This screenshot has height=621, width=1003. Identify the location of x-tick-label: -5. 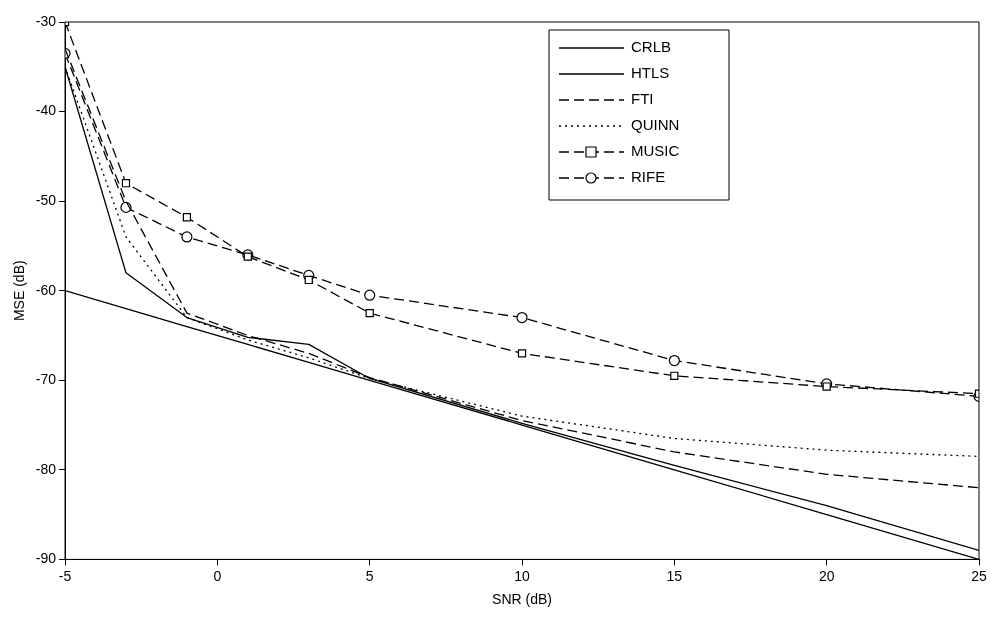
(65, 575).